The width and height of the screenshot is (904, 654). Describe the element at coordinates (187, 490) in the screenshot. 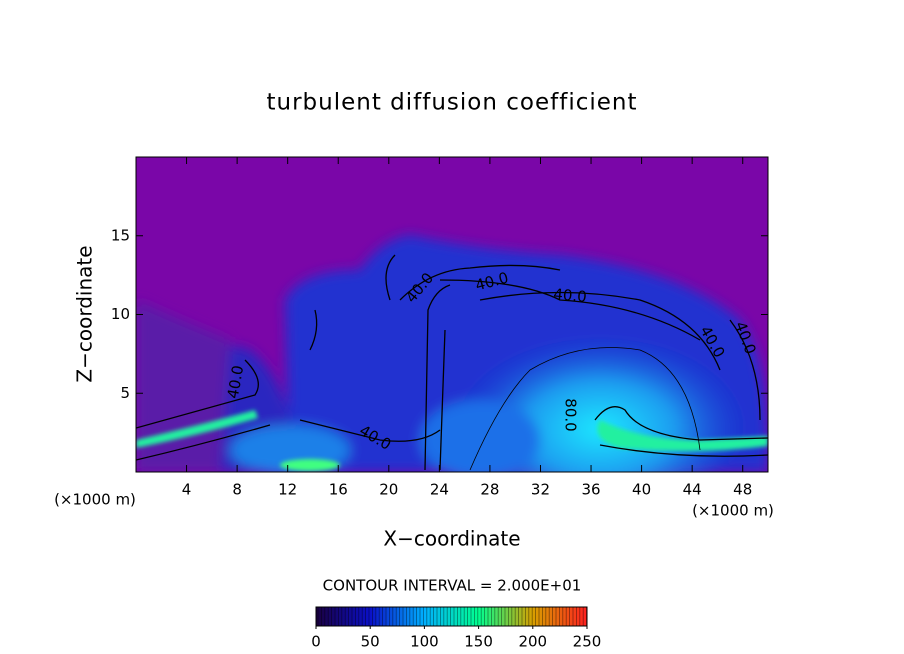

I see `x-tick-label: 4` at that location.